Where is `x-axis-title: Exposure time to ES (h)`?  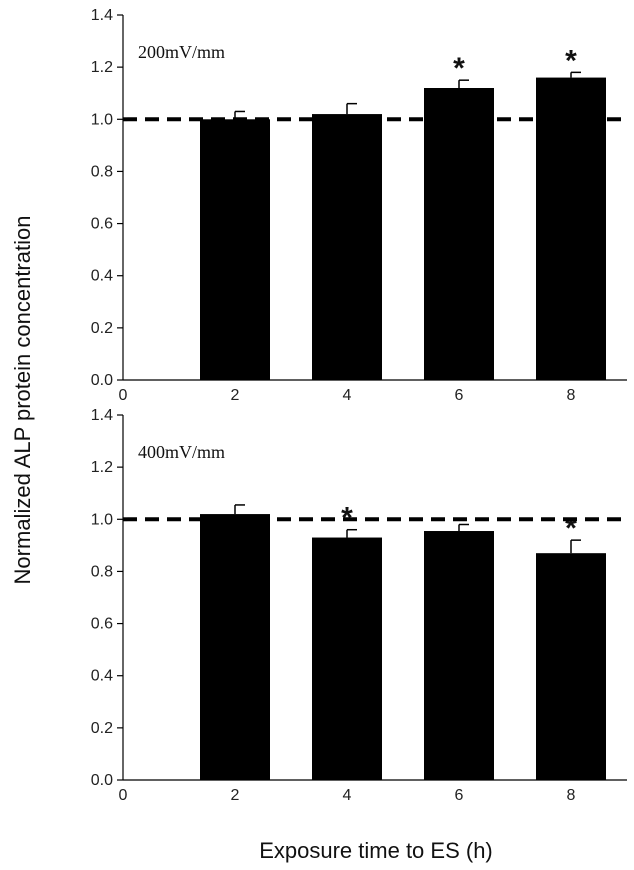
x-axis-title: Exposure time to ES (h) is located at coordinates (376, 850).